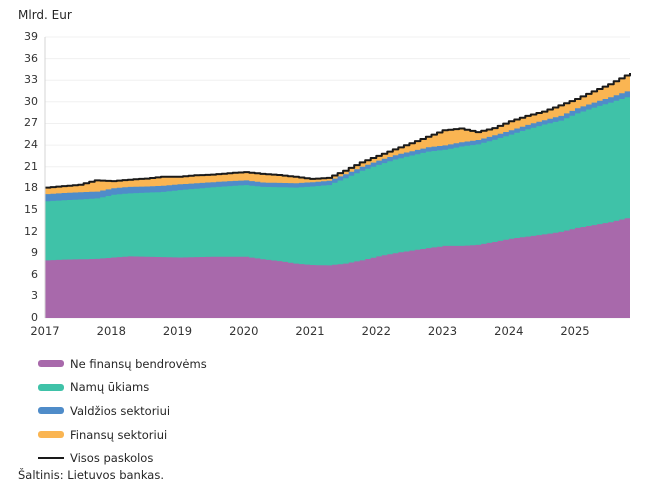 Image resolution: width=650 pixels, height=500 pixels. I want to click on x-tick-label: 2024, so click(509, 331).